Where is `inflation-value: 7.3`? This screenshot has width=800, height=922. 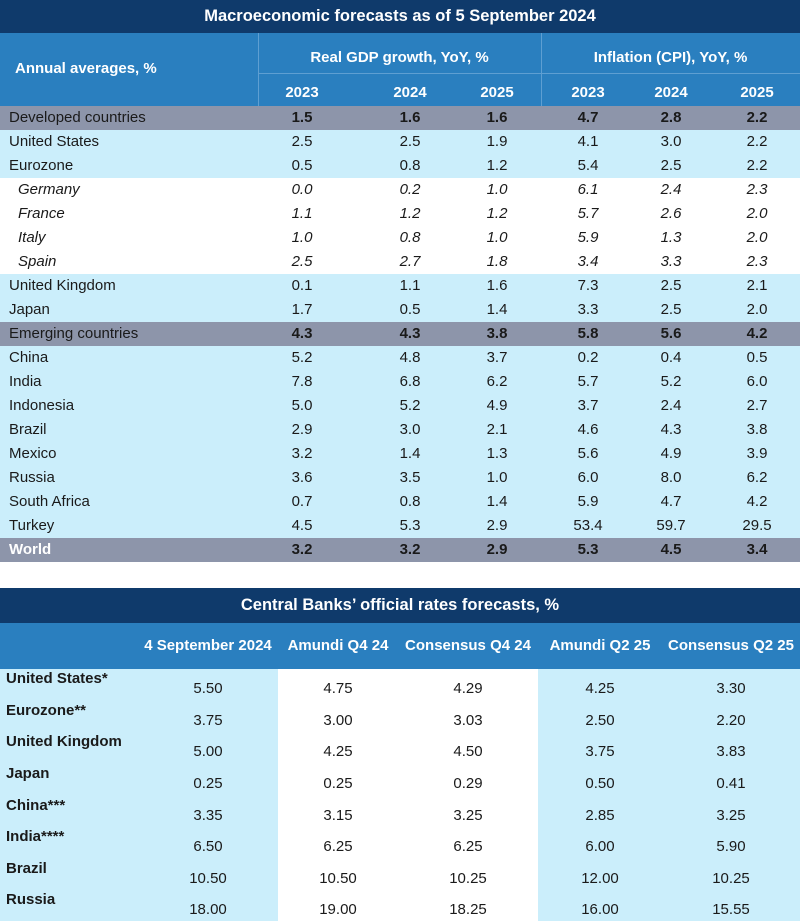
inflation-value: 7.3 is located at coordinates (588, 285).